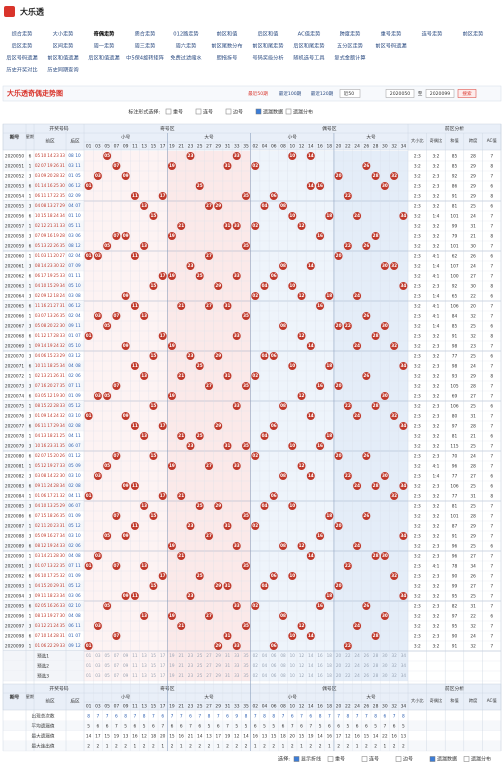  What do you see at coordinates (63, 34) in the screenshot?
I see `nav-link: 大小走势` at bounding box center [63, 34].